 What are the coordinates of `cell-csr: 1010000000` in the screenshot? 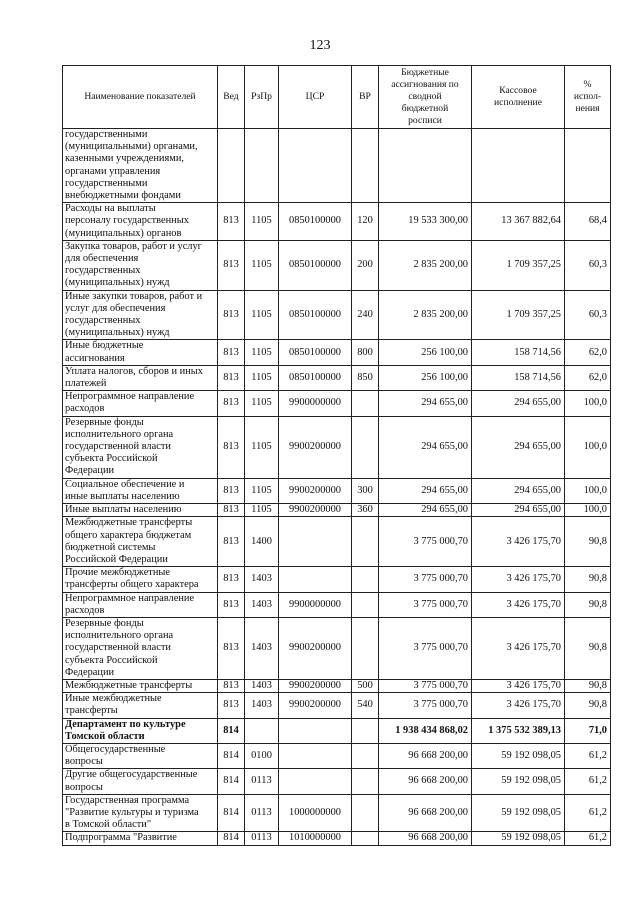 It's located at (315, 838).